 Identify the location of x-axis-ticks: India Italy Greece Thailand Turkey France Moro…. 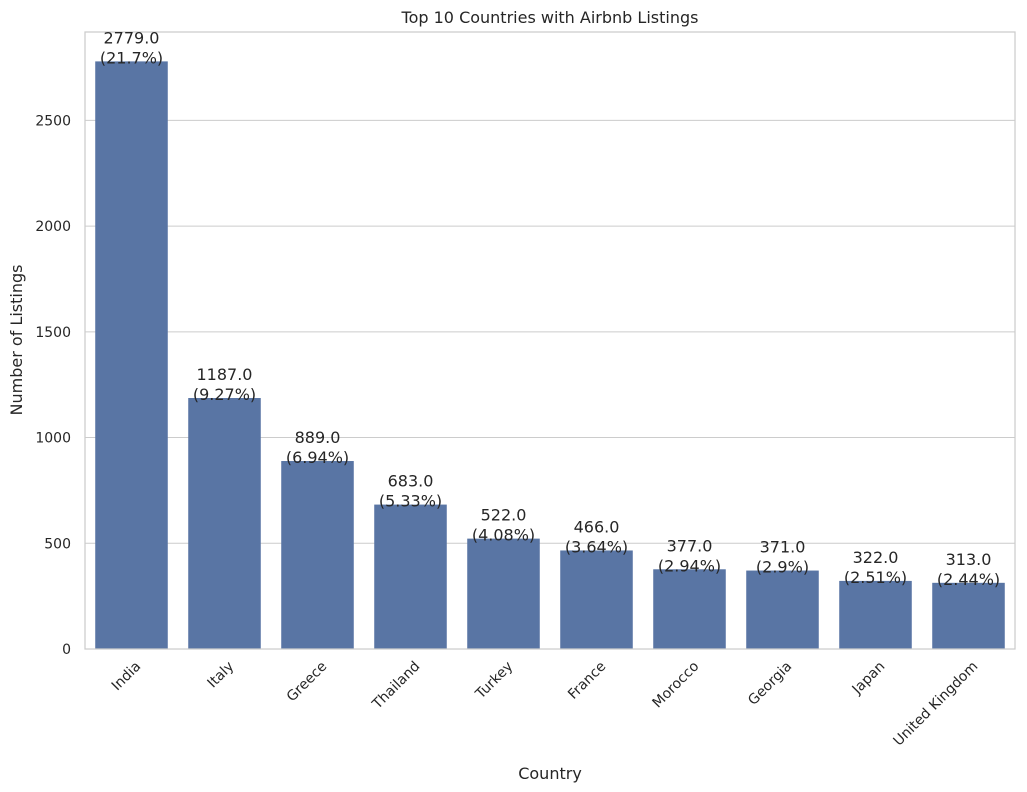
(545, 704).